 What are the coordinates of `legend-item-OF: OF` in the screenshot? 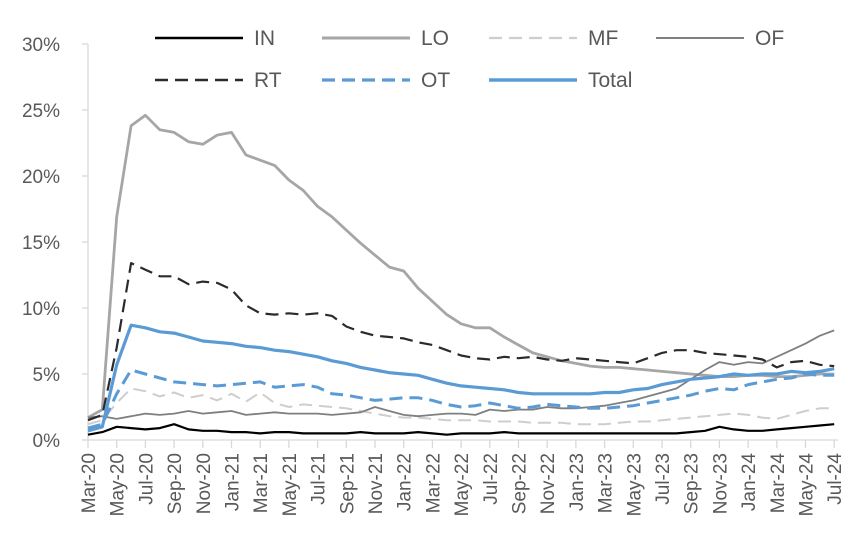 It's located at (720, 38).